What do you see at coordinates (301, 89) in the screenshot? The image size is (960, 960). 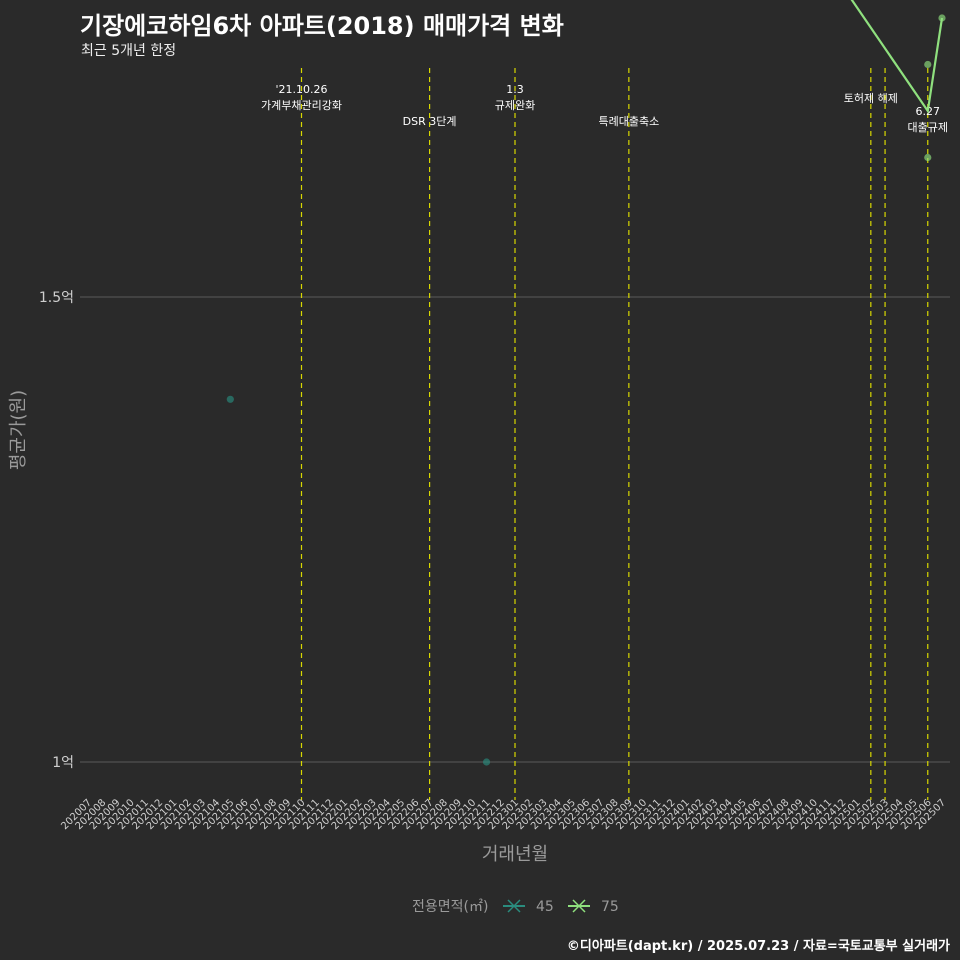 I see `event-annotation: '21.10.26` at bounding box center [301, 89].